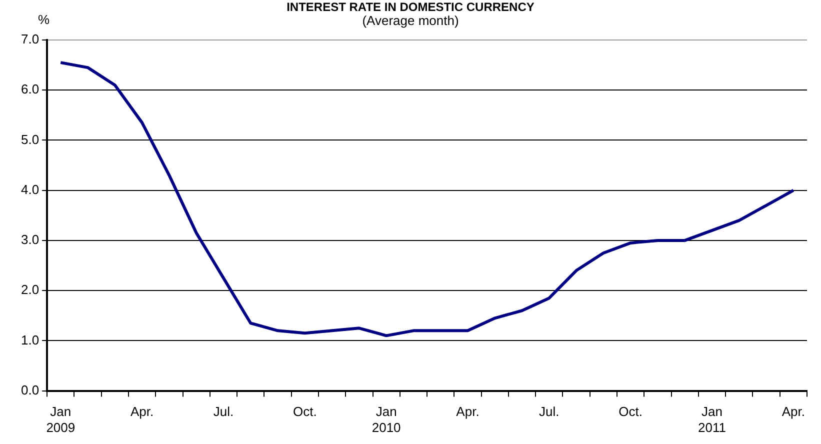 Image resolution: width=821 pixels, height=444 pixels. I want to click on y-tick-label: 7.0, so click(30, 39).